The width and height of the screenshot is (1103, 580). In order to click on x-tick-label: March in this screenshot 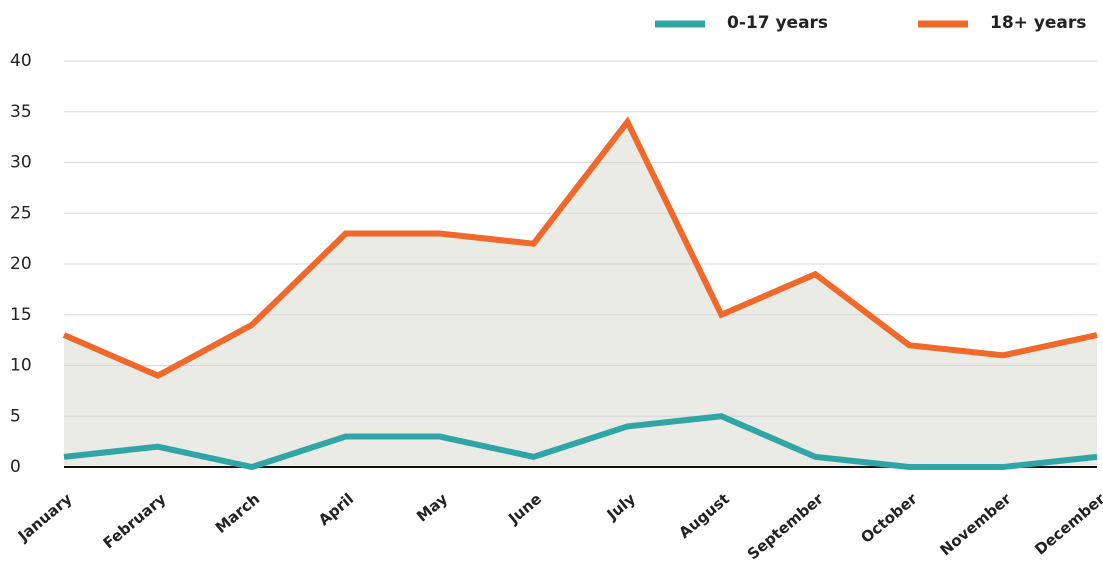, I will do `click(237, 513)`.